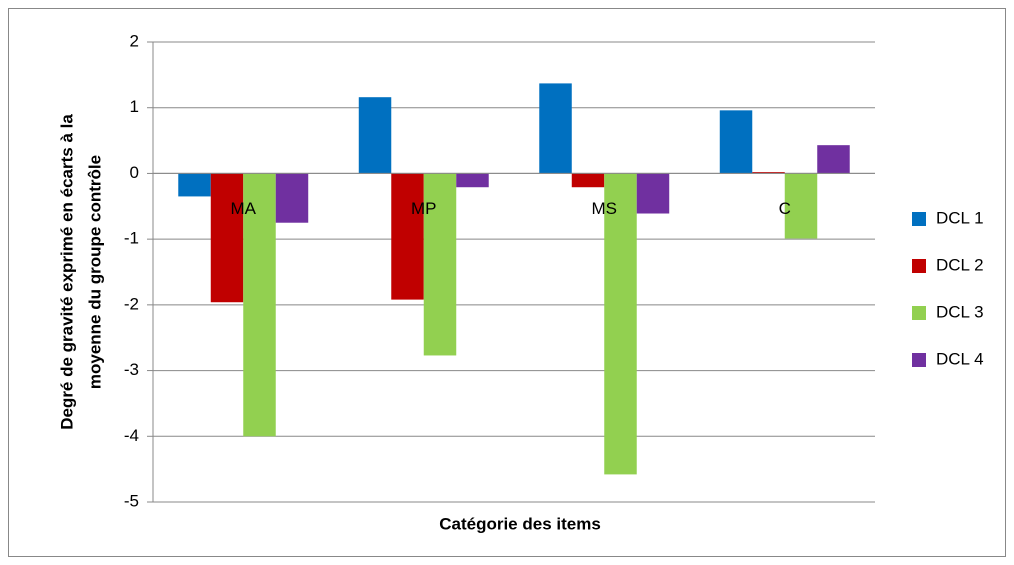  What do you see at coordinates (244, 208) in the screenshot?
I see `x-tick-label: MA` at bounding box center [244, 208].